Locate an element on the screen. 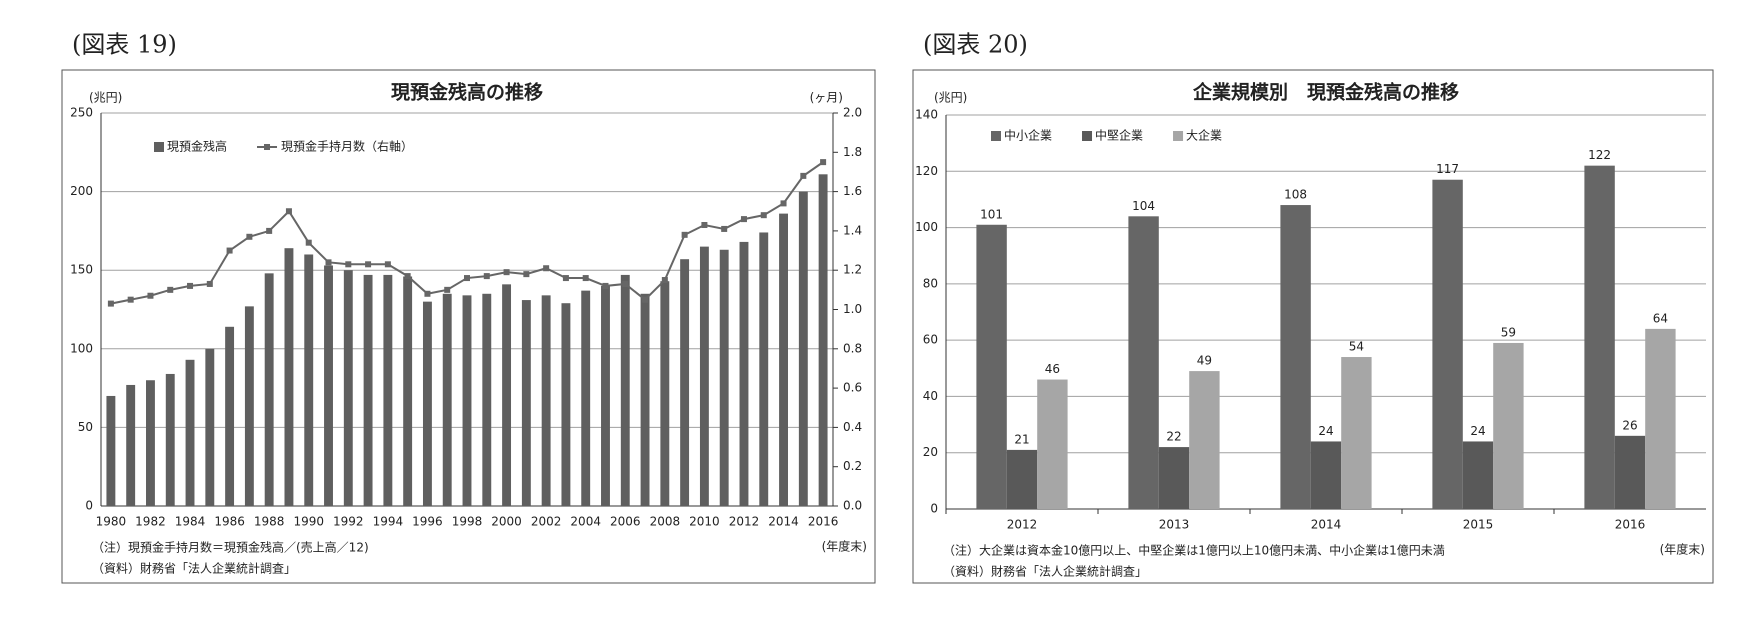  y-tick-label: 50 is located at coordinates (85, 427).